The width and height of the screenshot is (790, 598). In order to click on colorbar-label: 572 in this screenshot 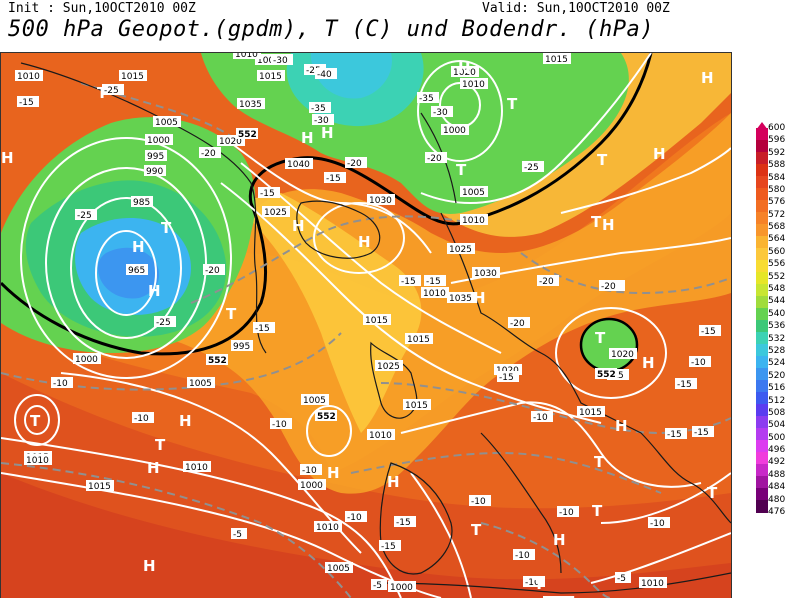, I will do `click(777, 214)`.